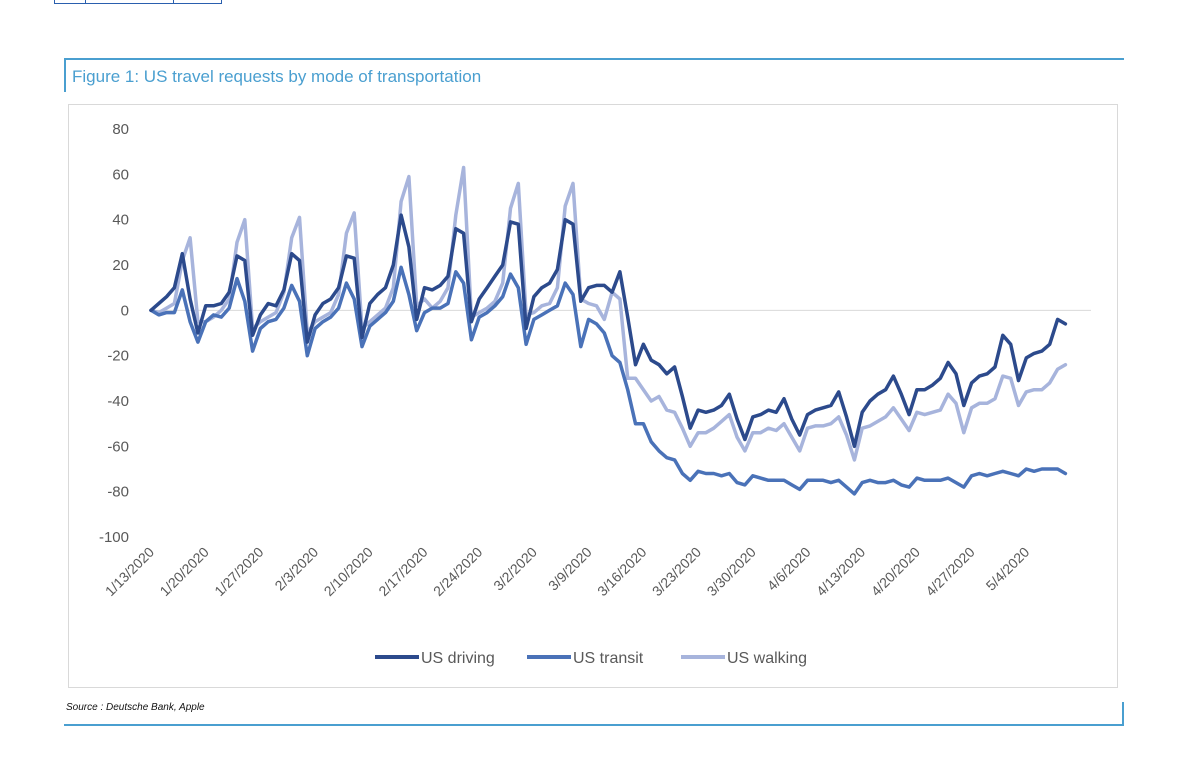 This screenshot has height=760, width=1200. What do you see at coordinates (789, 569) in the screenshot?
I see `x-tick-label: 4/6/2020` at bounding box center [789, 569].